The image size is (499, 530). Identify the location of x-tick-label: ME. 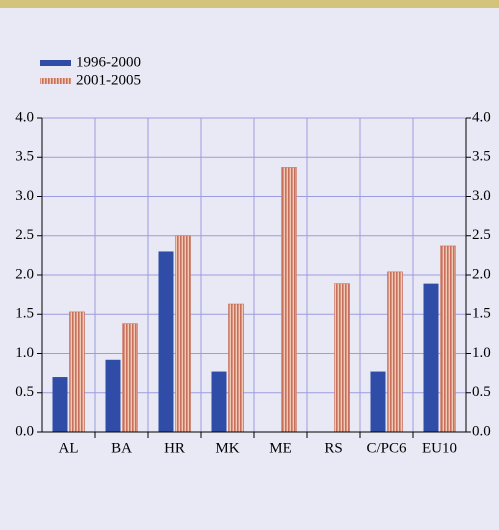
(280, 448).